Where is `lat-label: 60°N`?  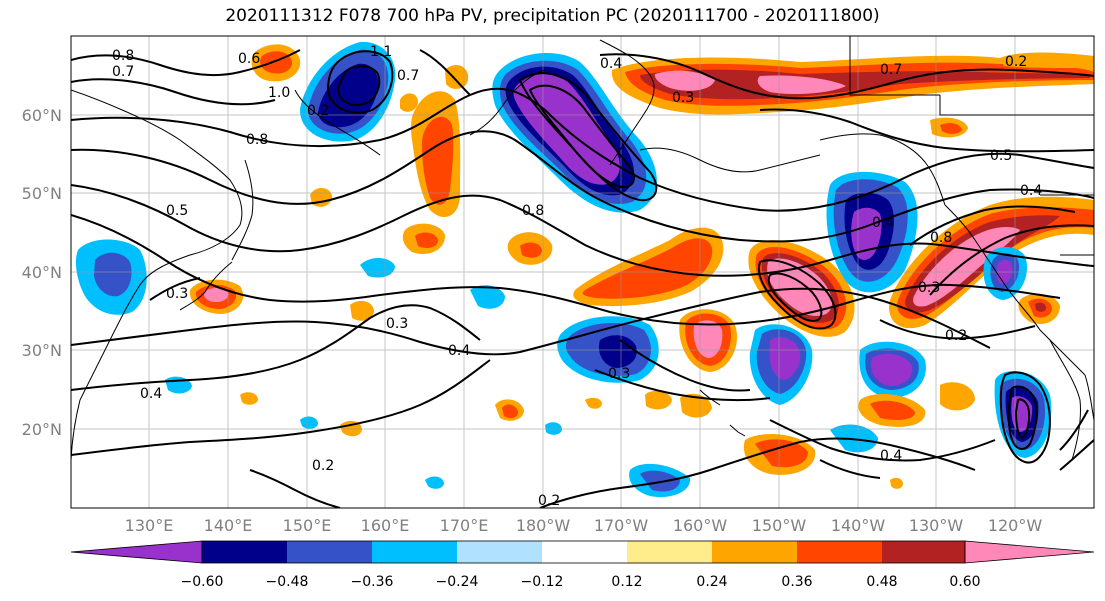 lat-label: 60°N is located at coordinates (42, 115).